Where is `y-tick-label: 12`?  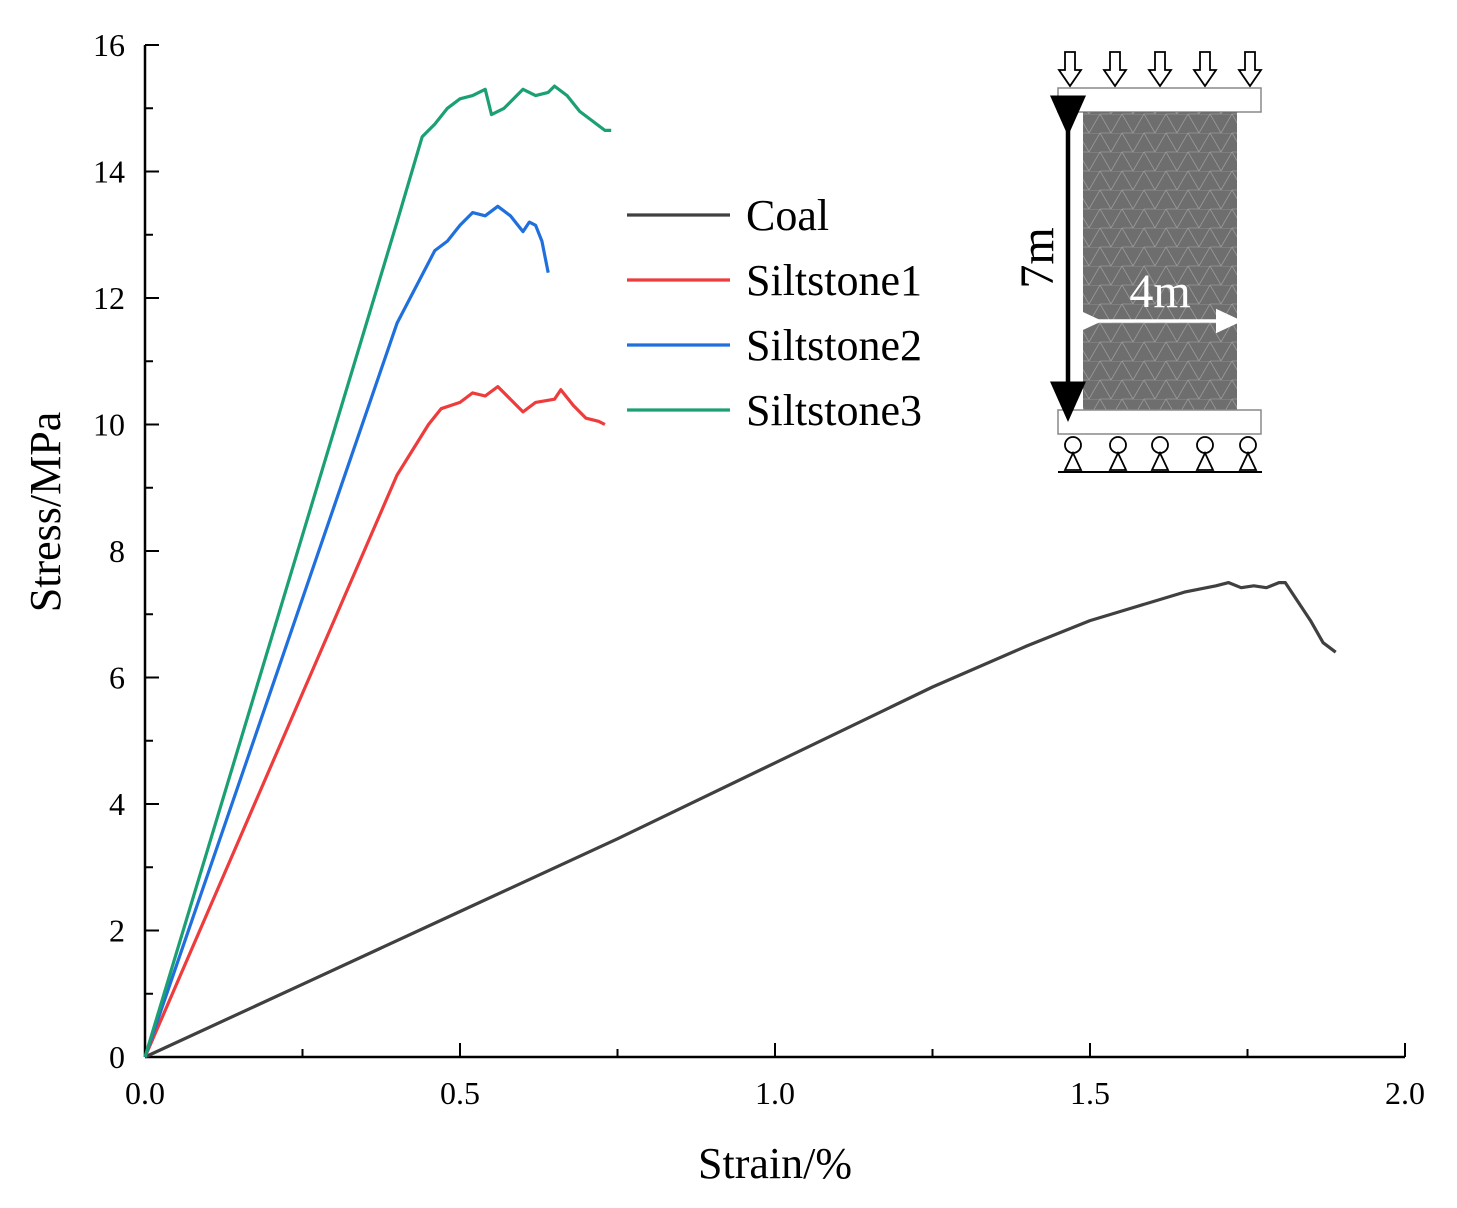 y-tick-label: 12 is located at coordinates (109, 298).